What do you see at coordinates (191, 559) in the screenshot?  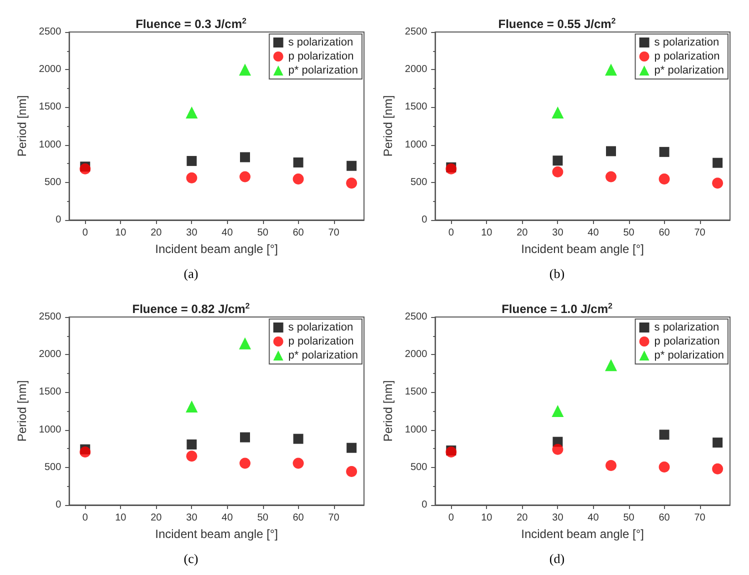 I see `text: (c)` at bounding box center [191, 559].